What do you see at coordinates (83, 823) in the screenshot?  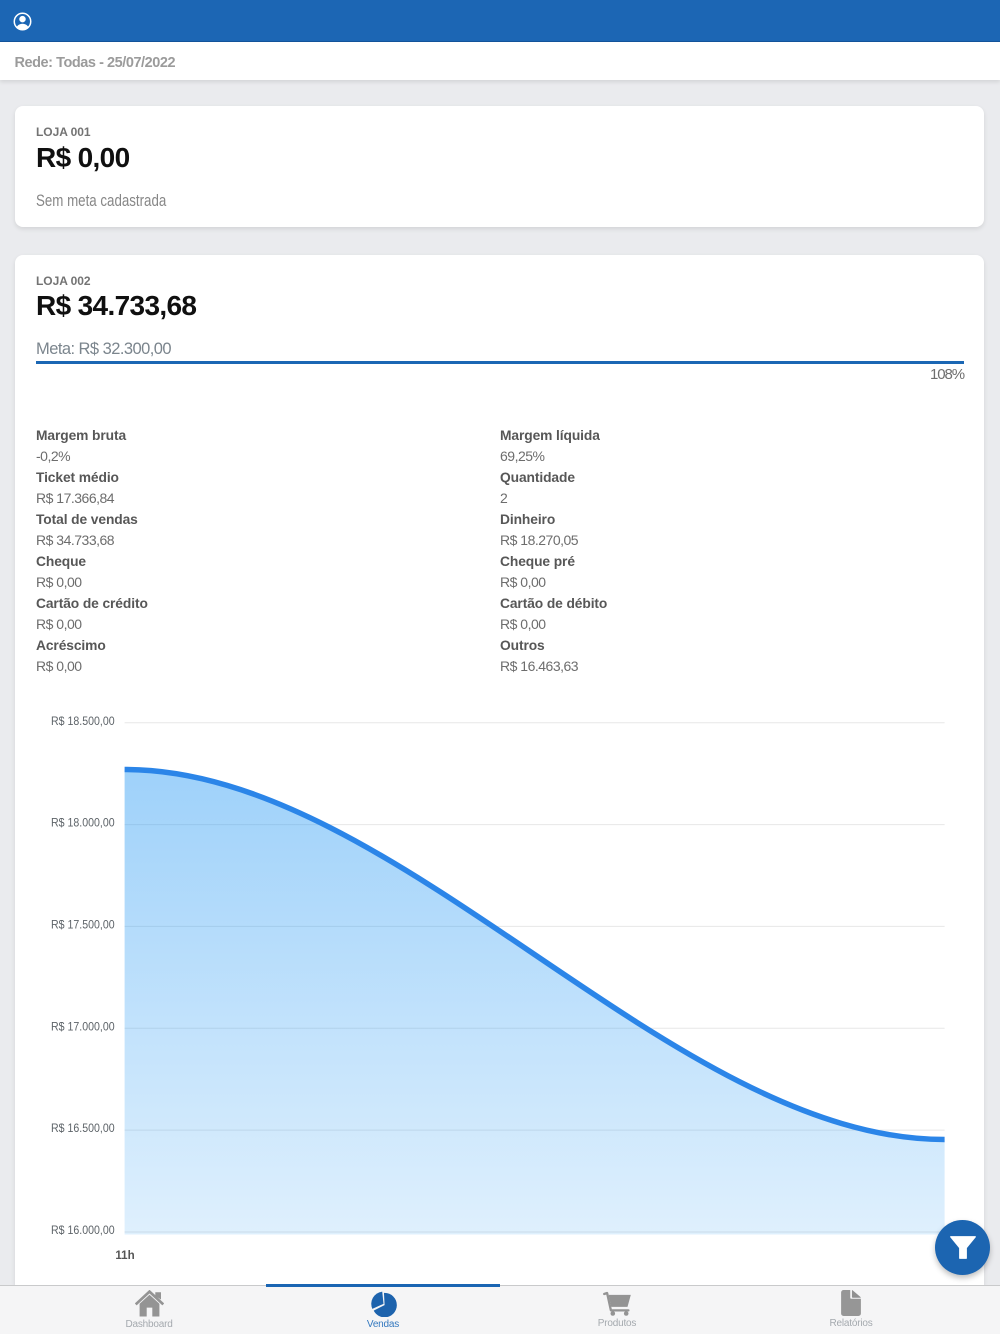 I see `svg-text: R$ 18.000,00` at bounding box center [83, 823].